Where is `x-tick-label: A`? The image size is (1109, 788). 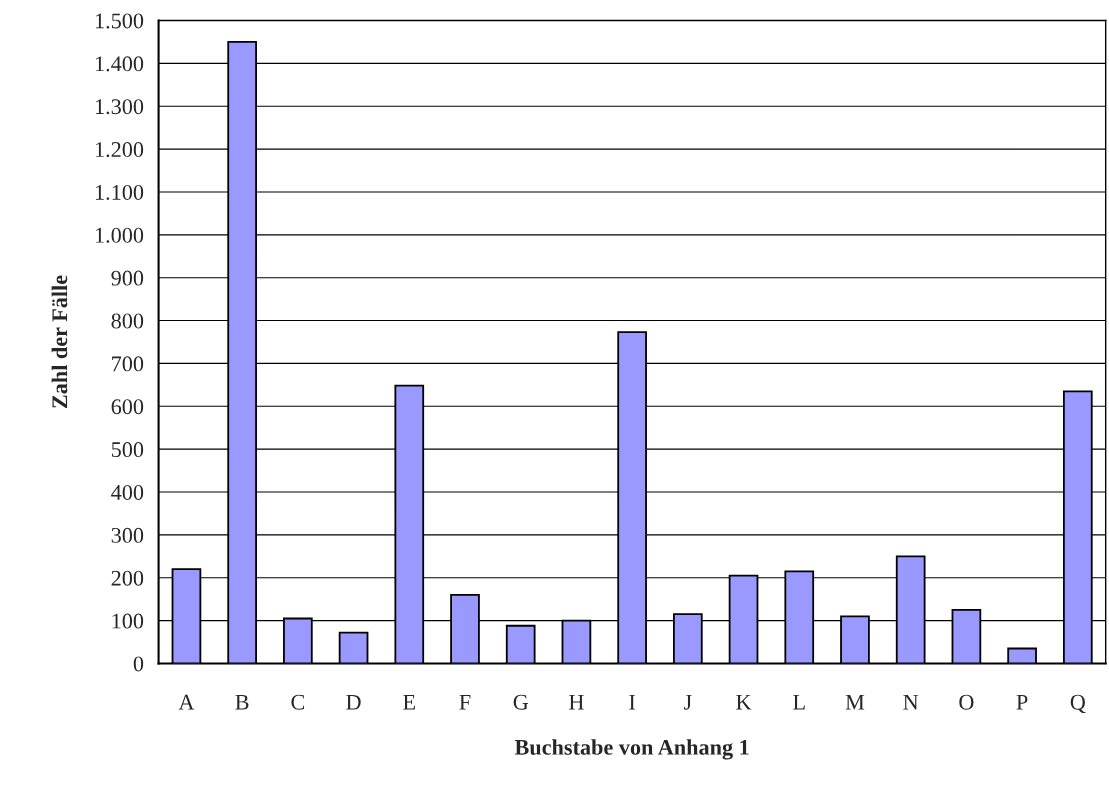
x-tick-label: A is located at coordinates (186, 702).